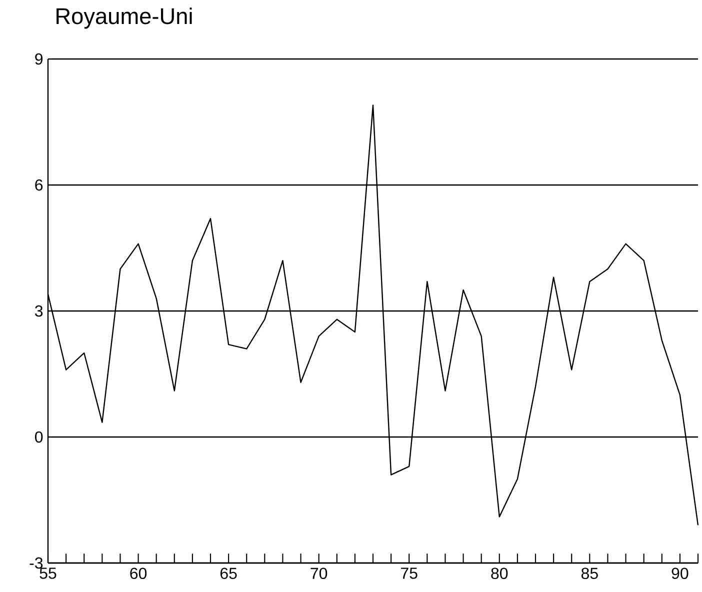 This screenshot has height=592, width=702. What do you see at coordinates (680, 574) in the screenshot?
I see `x-tick-label: 90` at bounding box center [680, 574].